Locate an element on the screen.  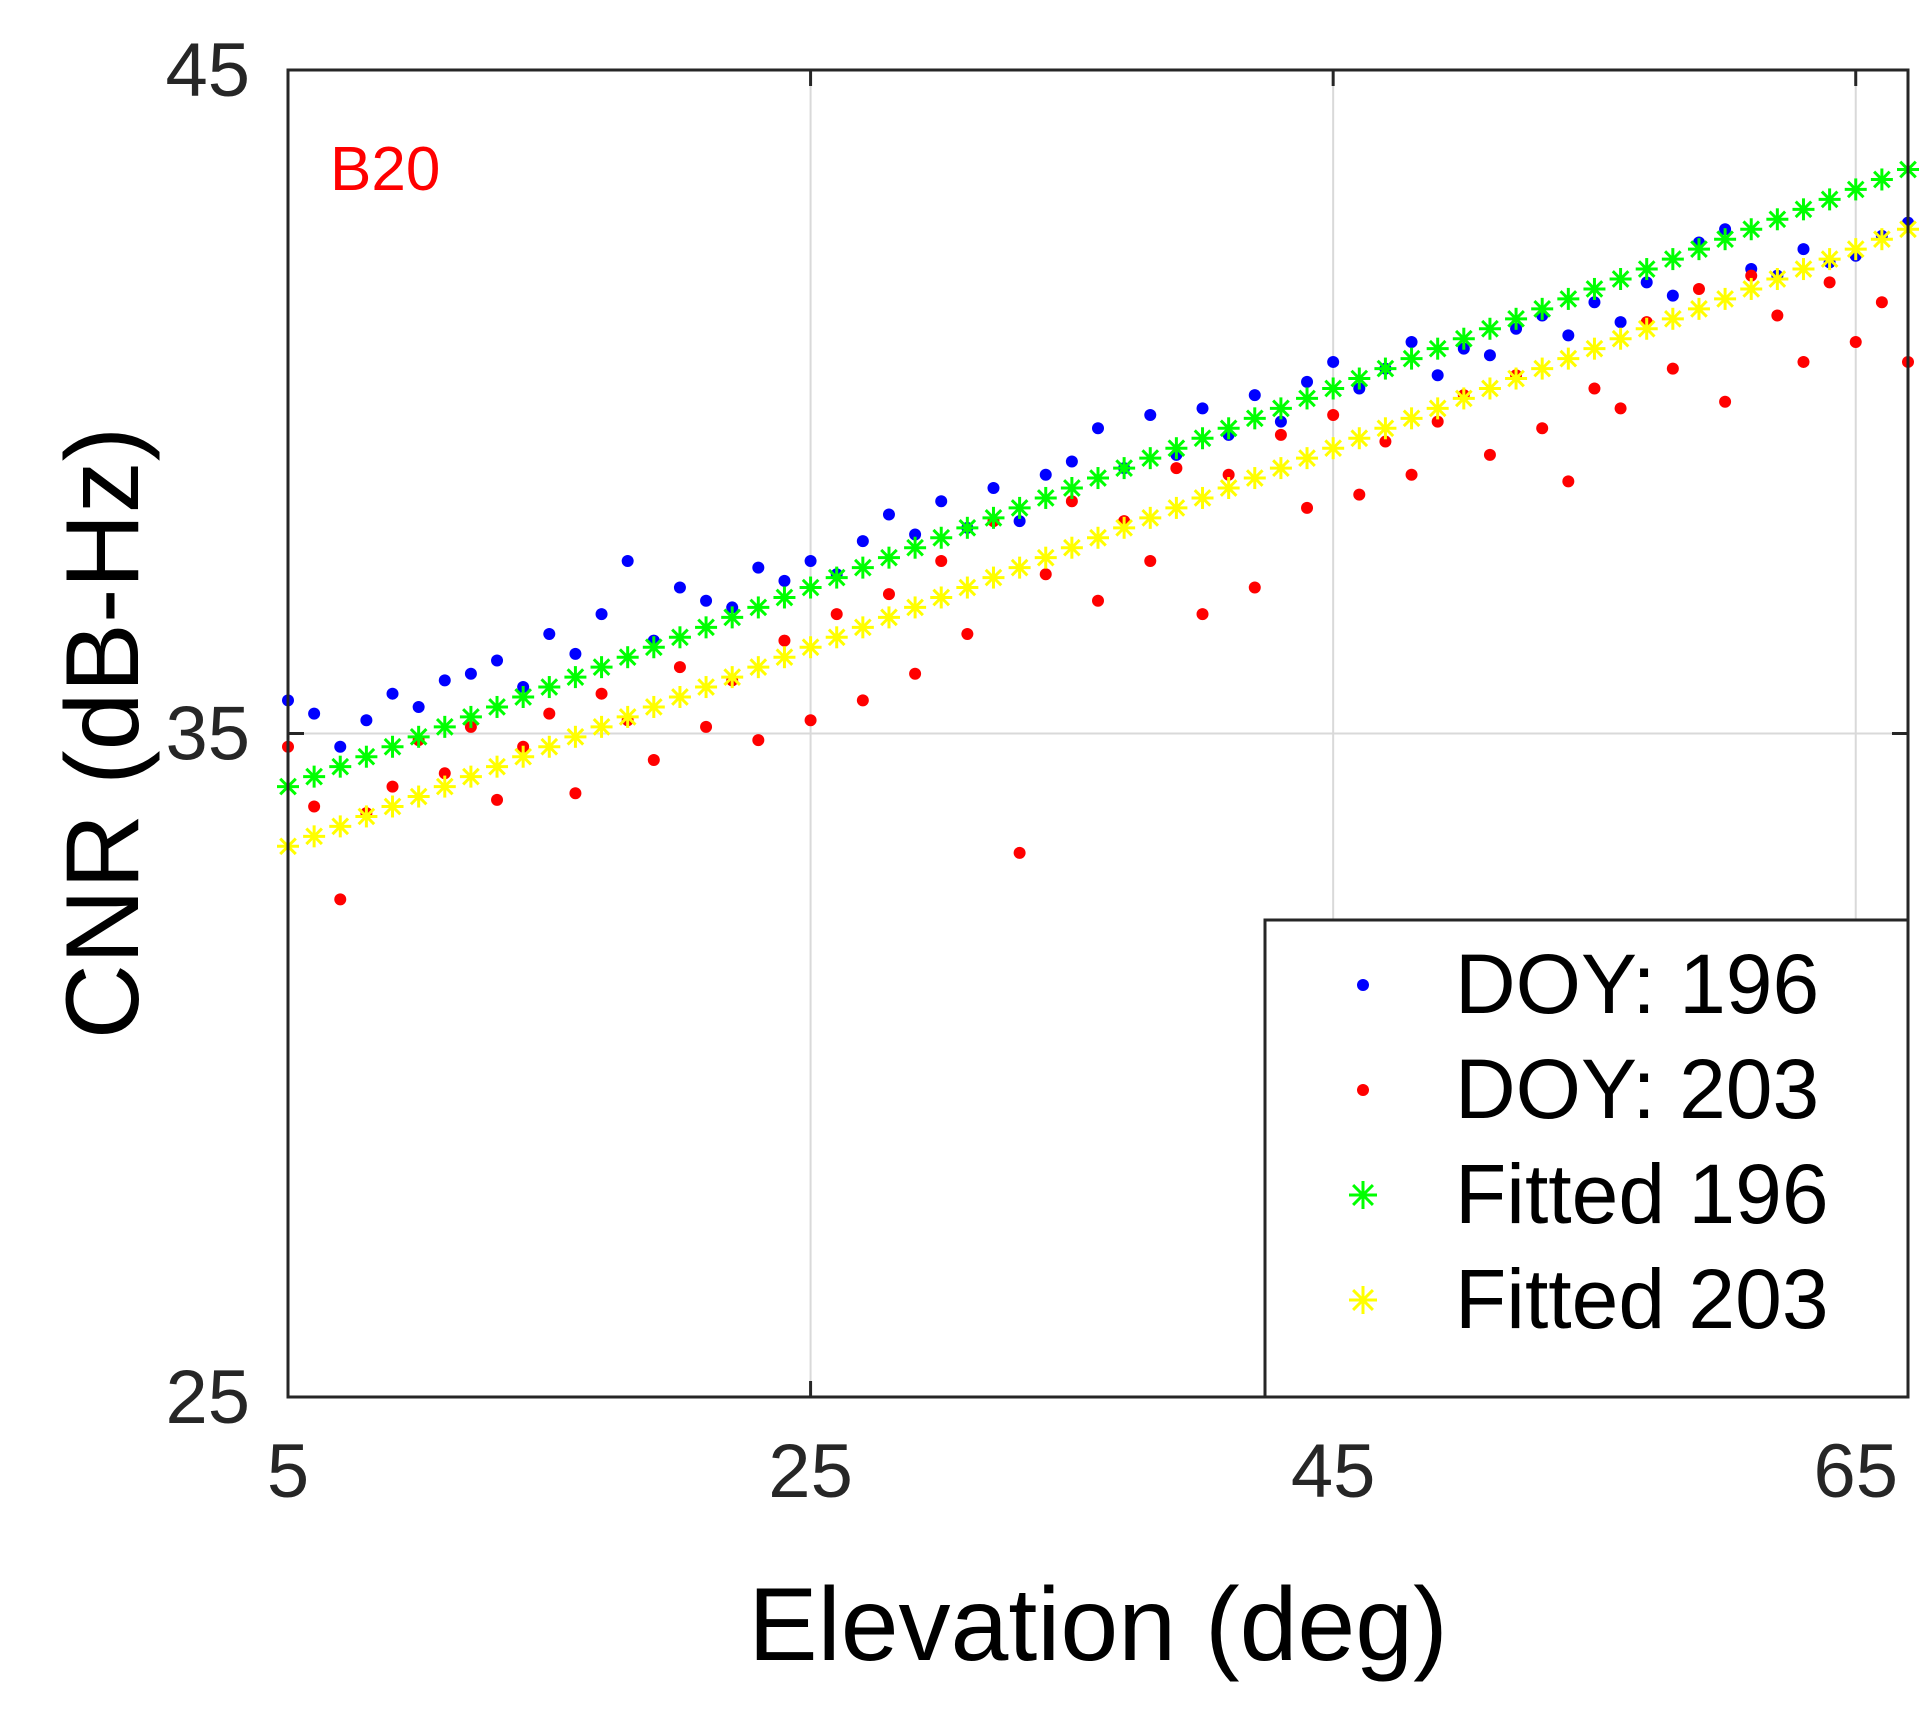
x-tick-label: 25 is located at coordinates (810, 1471).